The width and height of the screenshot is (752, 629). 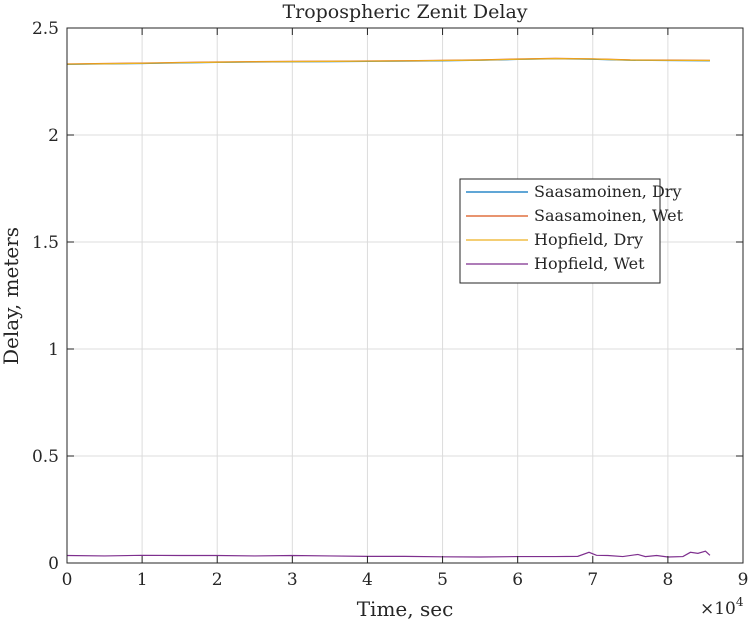 I want to click on x-exponent-base: ×10, so click(x=718, y=609).